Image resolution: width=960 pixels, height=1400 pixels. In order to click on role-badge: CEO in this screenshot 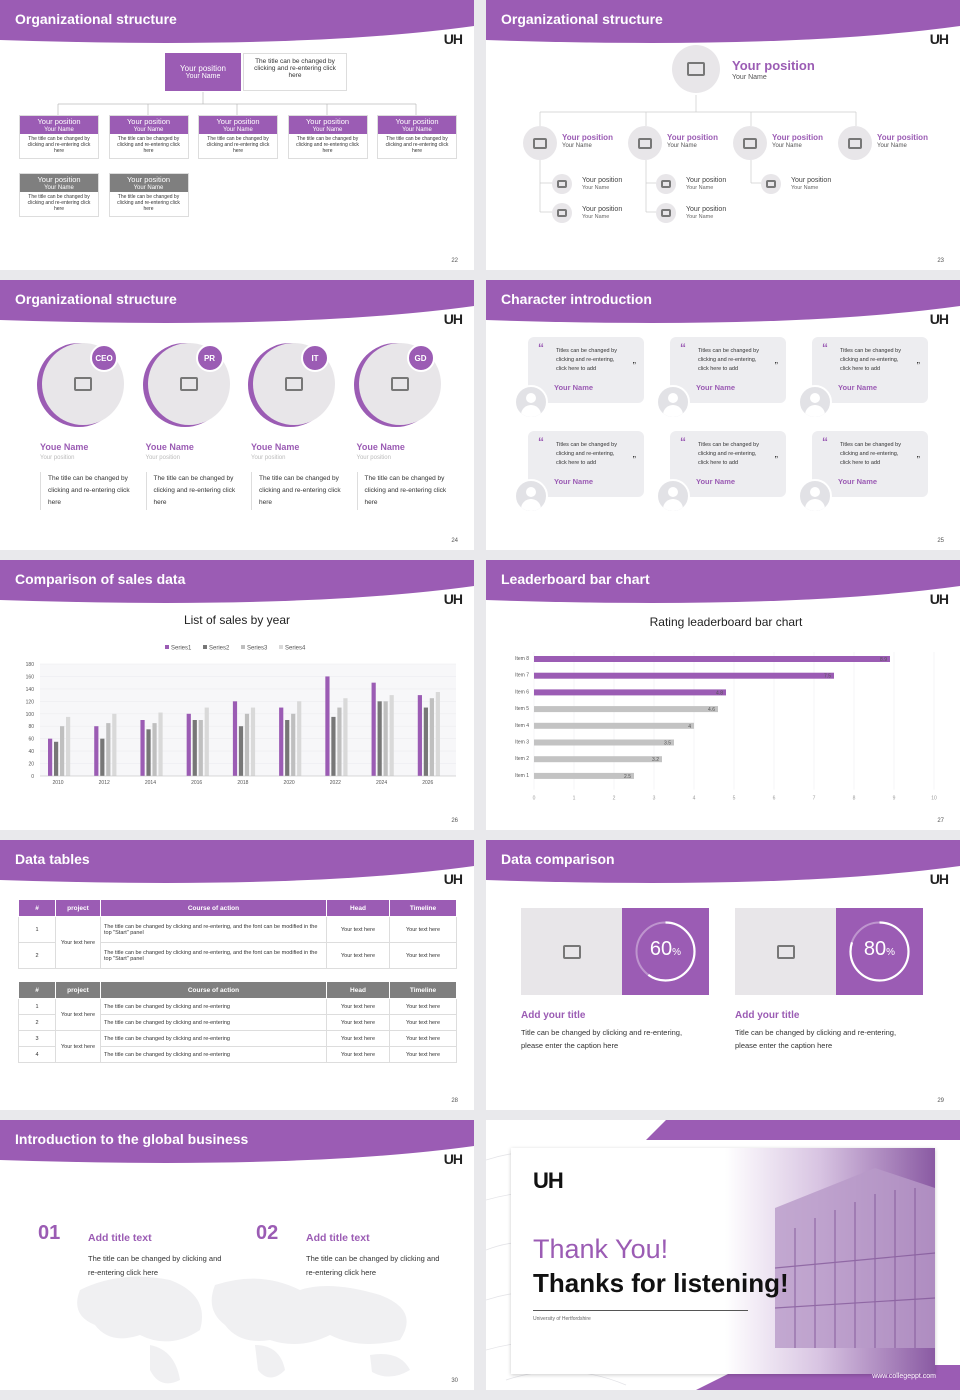, I will do `click(104, 358)`.